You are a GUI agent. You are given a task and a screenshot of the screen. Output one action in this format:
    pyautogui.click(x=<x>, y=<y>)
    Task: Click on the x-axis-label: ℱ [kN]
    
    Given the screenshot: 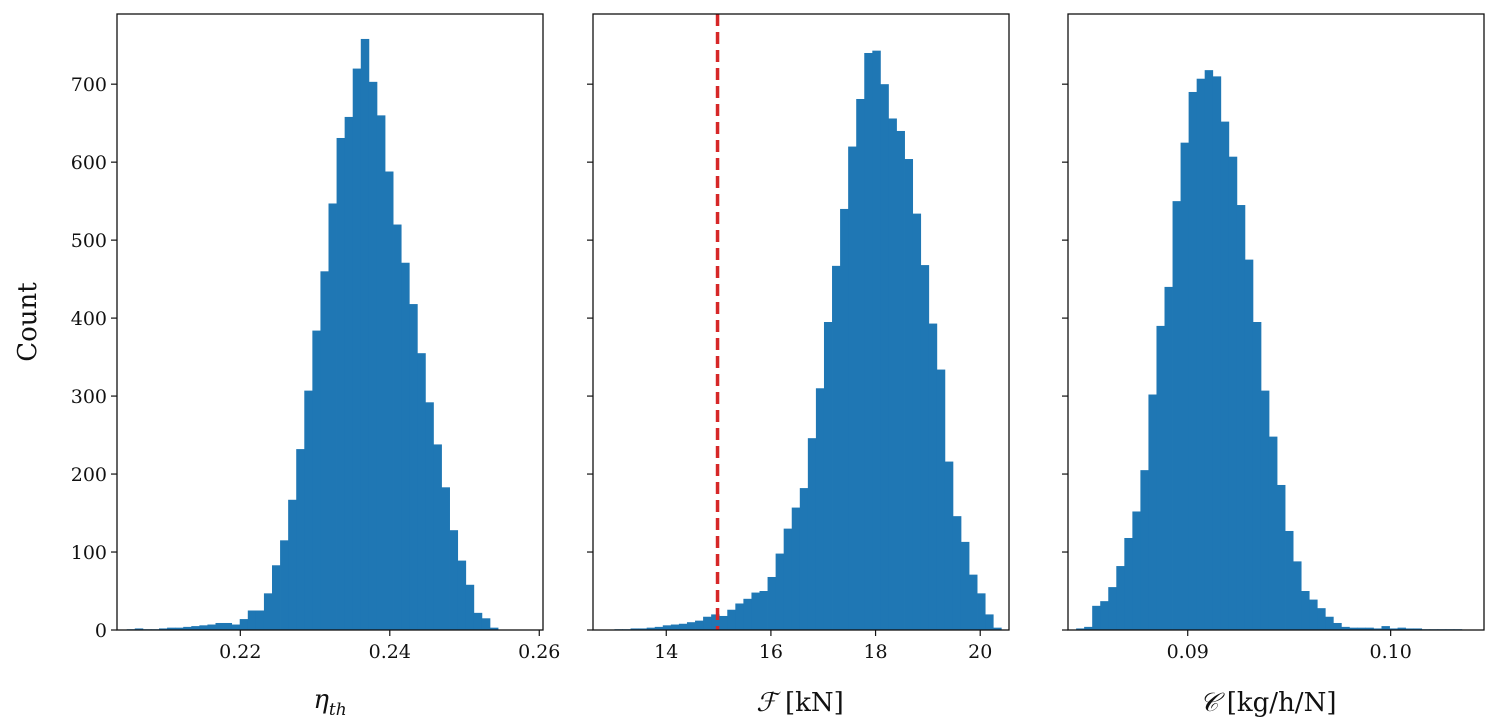 What is the action you would take?
    pyautogui.click(x=800, y=703)
    